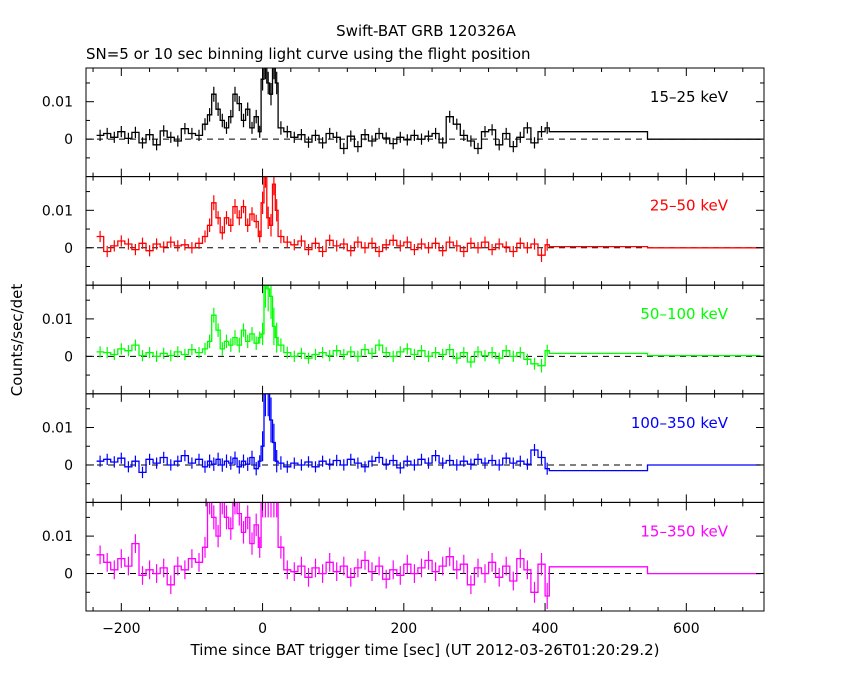  I want to click on series-label: 25–50 keV, so click(689, 206).